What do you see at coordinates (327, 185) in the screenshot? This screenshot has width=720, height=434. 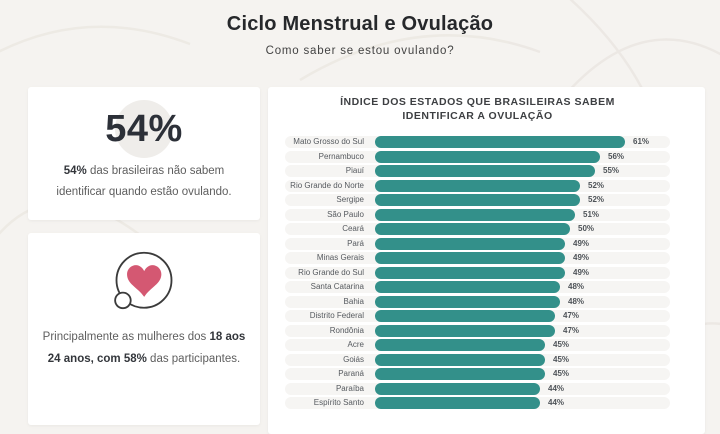 I see `state-label: Rio Grande do Norte` at bounding box center [327, 185].